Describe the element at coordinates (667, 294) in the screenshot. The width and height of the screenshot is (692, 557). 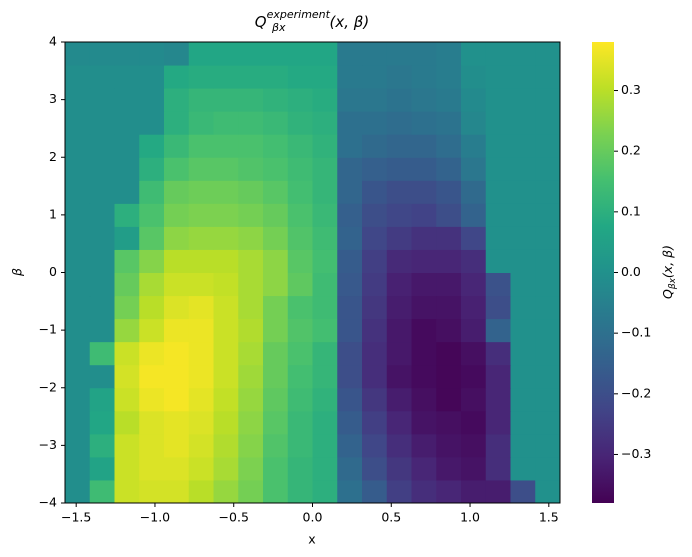
I see `colorbar-label-base: Q` at that location.